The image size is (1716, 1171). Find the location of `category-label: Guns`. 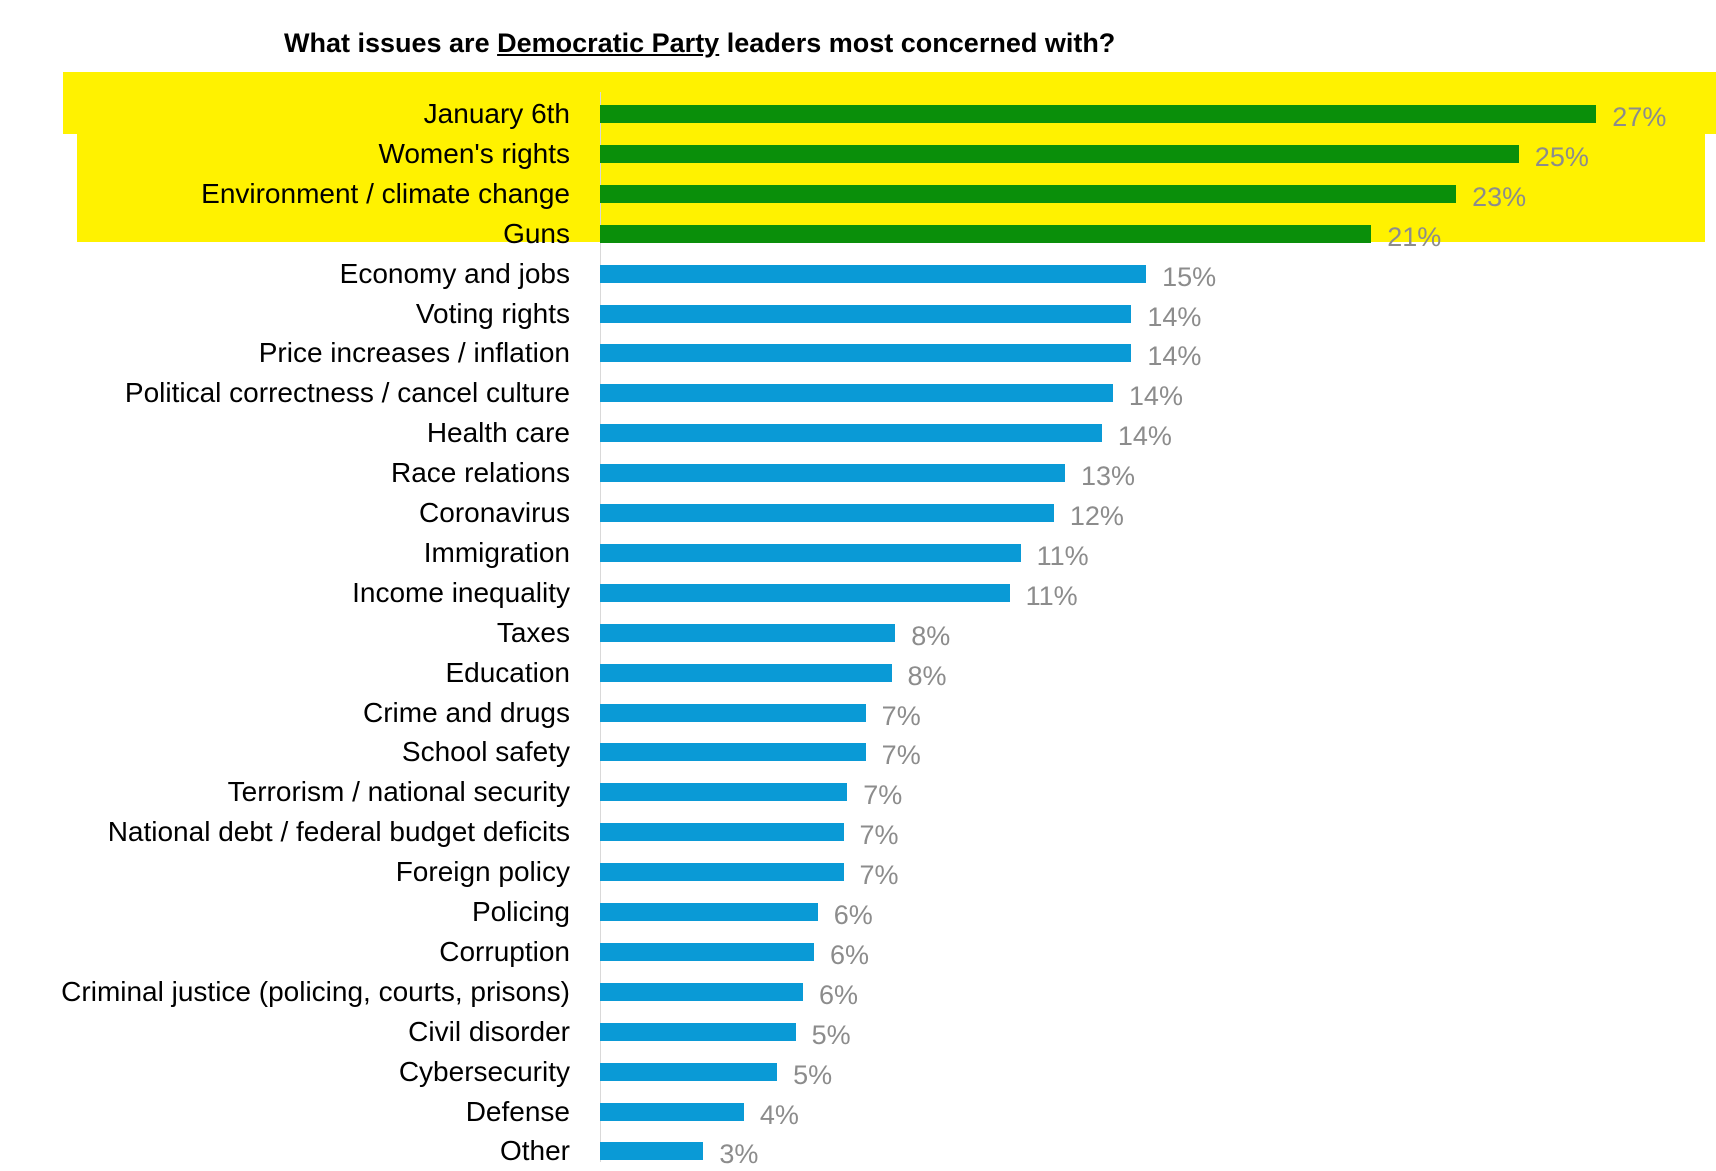

category-label: Guns is located at coordinates (536, 233).